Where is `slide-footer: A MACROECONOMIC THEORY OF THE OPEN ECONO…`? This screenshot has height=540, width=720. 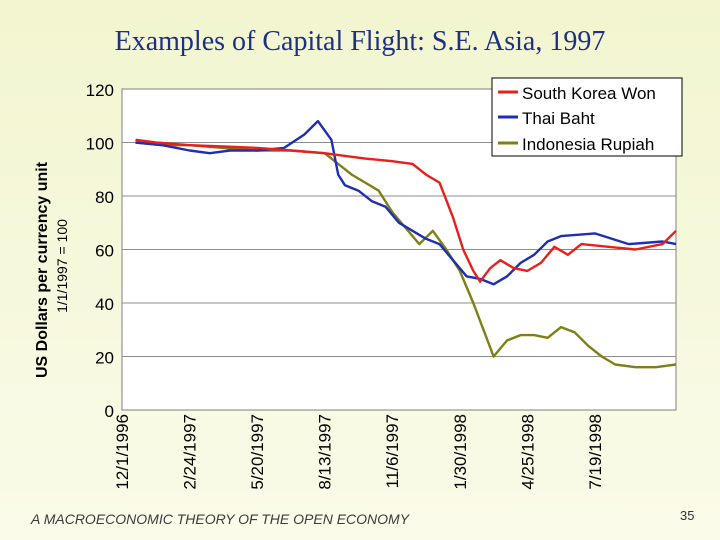 slide-footer: A MACROECONOMIC THEORY OF THE OPEN ECONO… is located at coordinates (220, 519).